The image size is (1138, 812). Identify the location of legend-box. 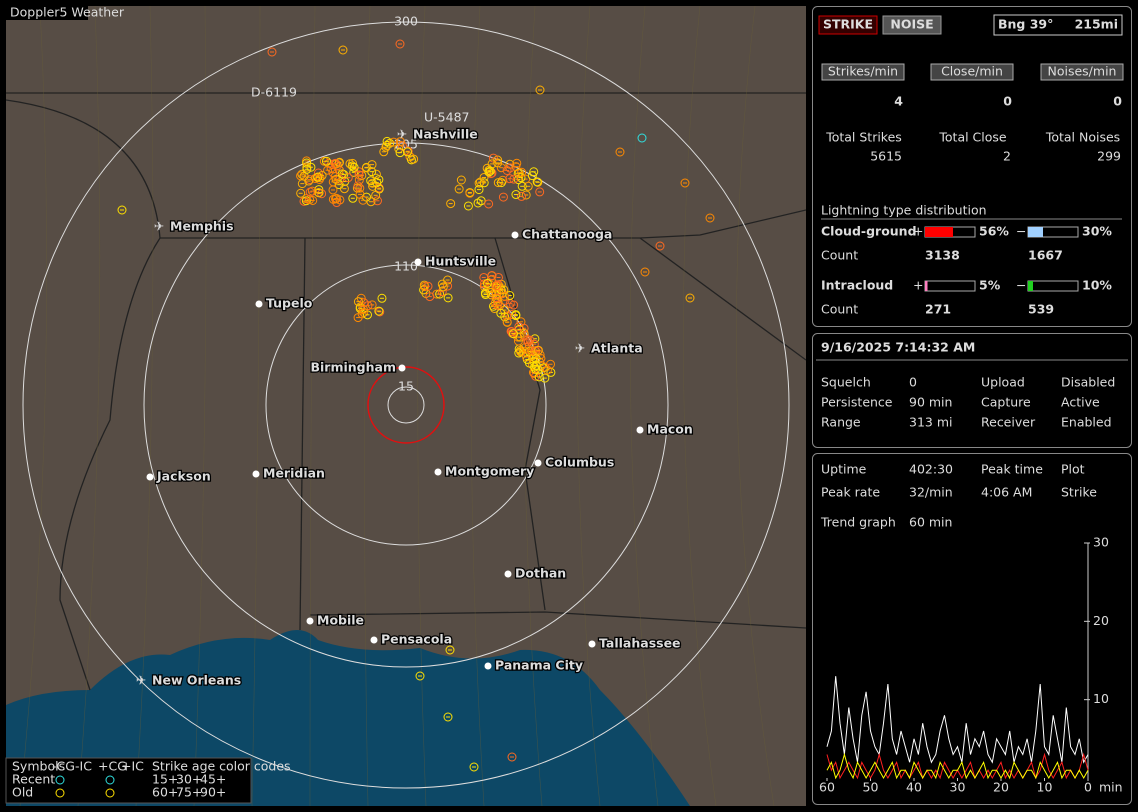
(128, 780).